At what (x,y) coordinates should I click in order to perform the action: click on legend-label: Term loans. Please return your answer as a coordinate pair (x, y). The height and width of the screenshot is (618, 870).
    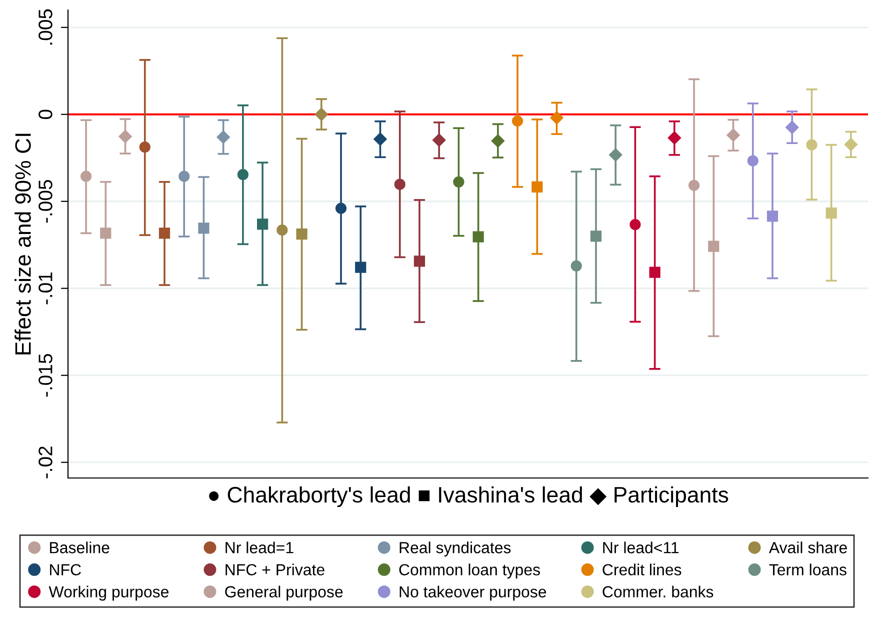
    Looking at the image, I should click on (807, 570).